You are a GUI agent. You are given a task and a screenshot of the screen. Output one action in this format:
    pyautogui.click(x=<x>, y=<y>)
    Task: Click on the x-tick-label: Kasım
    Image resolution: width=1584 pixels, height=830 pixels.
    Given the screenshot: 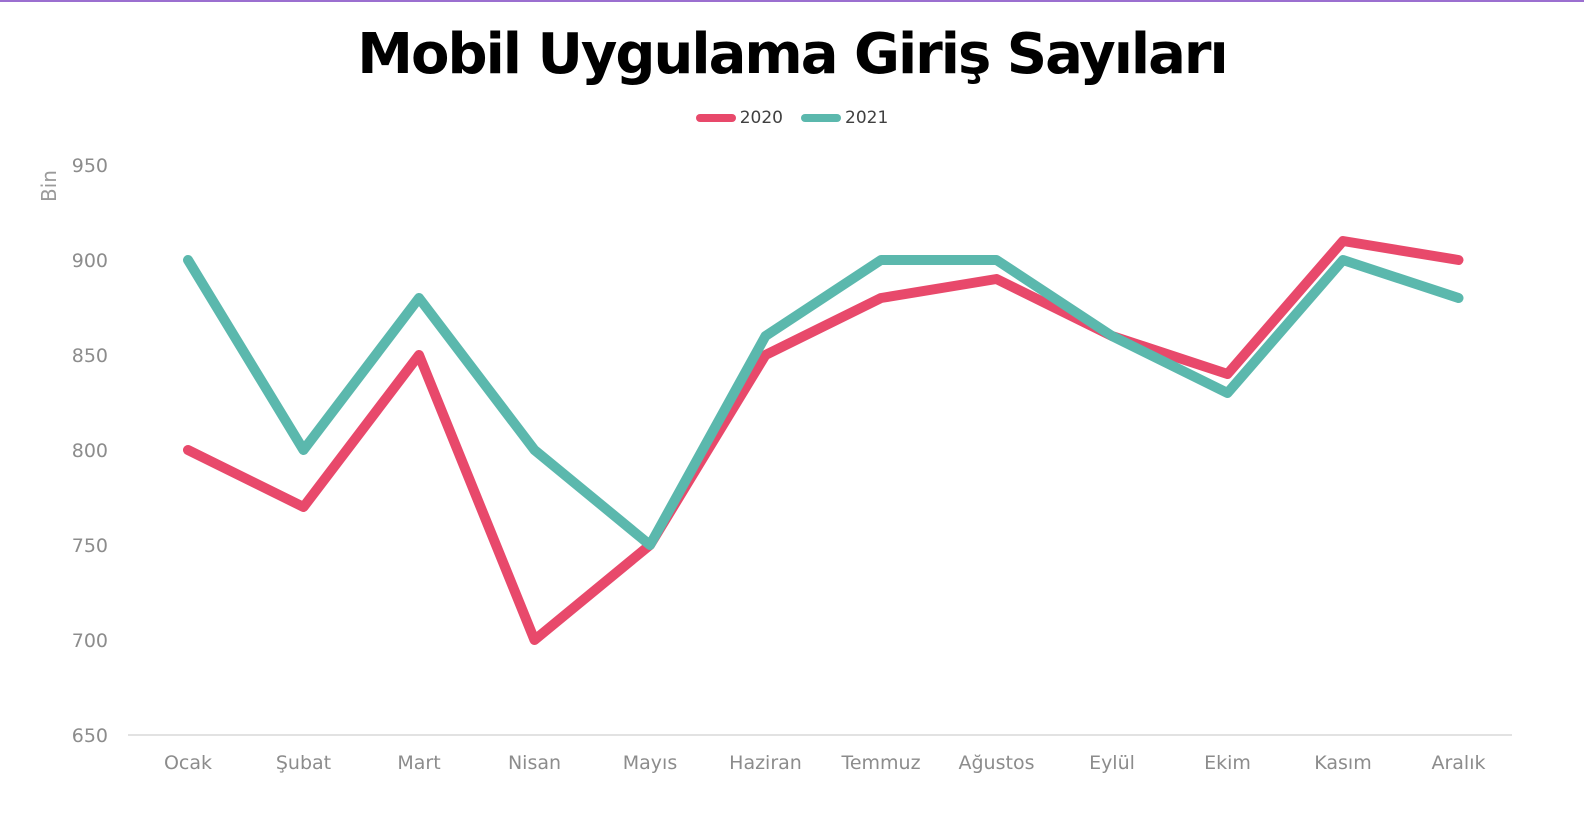 What is the action you would take?
    pyautogui.click(x=1342, y=763)
    